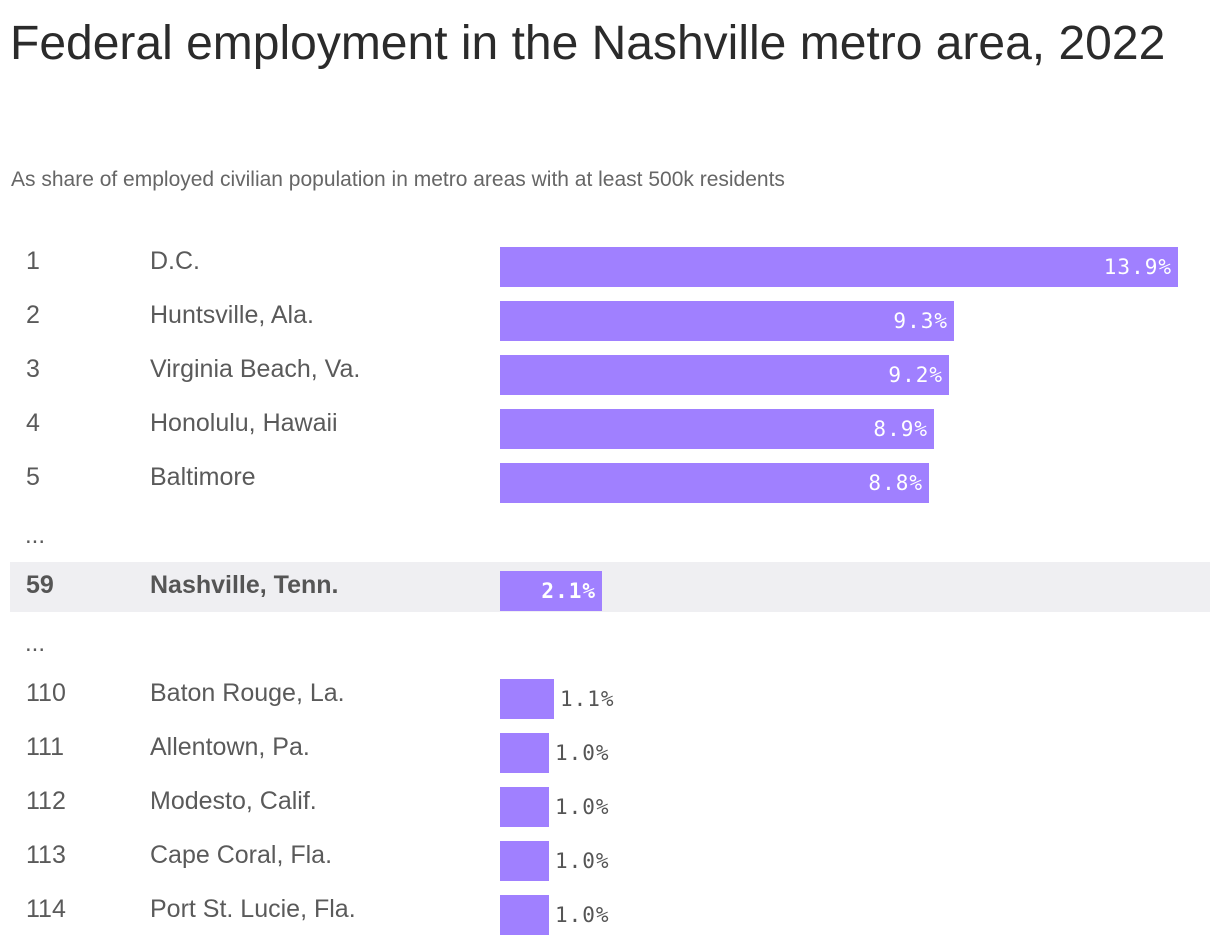 This screenshot has width=1220, height=950. I want to click on rank-label: 114, so click(46, 909).